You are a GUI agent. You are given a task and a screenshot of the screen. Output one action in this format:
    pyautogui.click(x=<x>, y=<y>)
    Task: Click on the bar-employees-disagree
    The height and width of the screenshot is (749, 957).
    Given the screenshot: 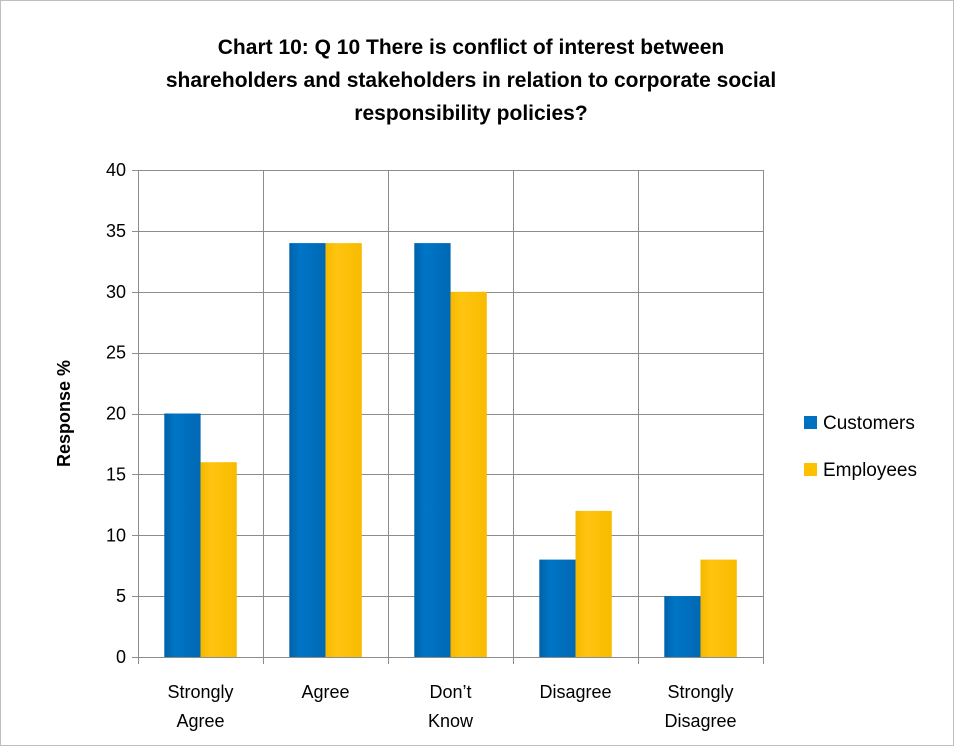 What is the action you would take?
    pyautogui.click(x=593, y=583)
    